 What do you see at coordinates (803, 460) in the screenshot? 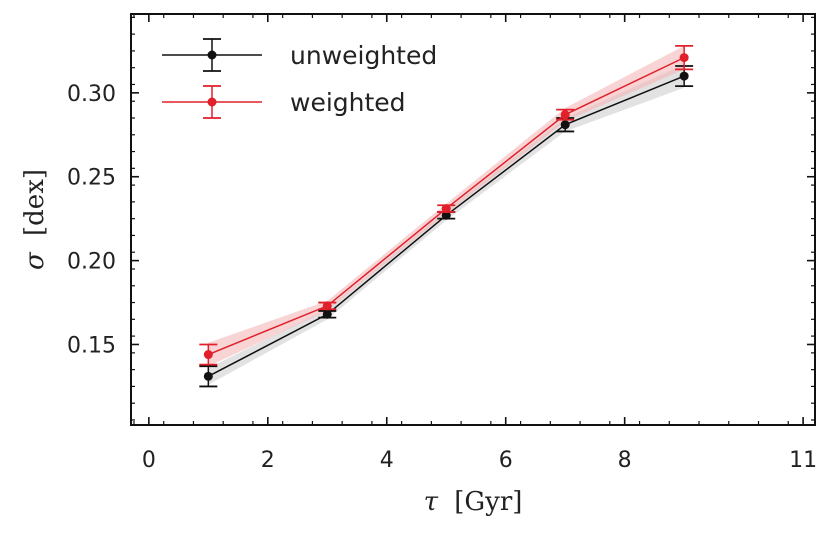
I see `x-tick-label: 11` at bounding box center [803, 460].